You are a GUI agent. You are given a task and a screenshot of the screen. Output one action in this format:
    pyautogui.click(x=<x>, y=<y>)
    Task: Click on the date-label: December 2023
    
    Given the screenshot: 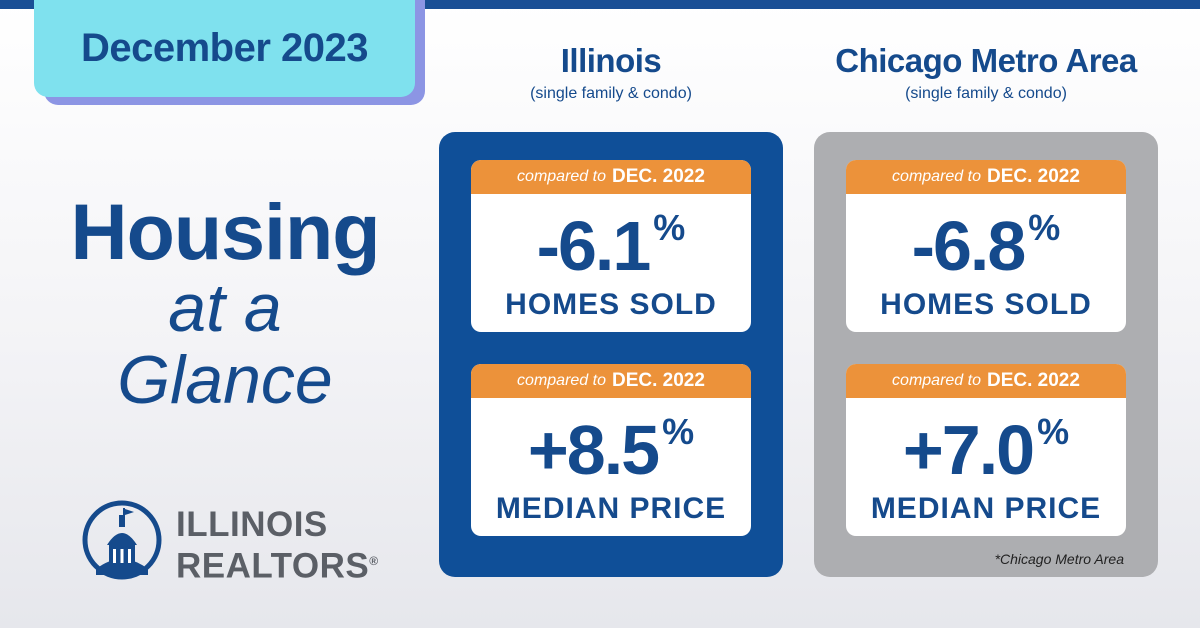 What is the action you would take?
    pyautogui.click(x=224, y=48)
    